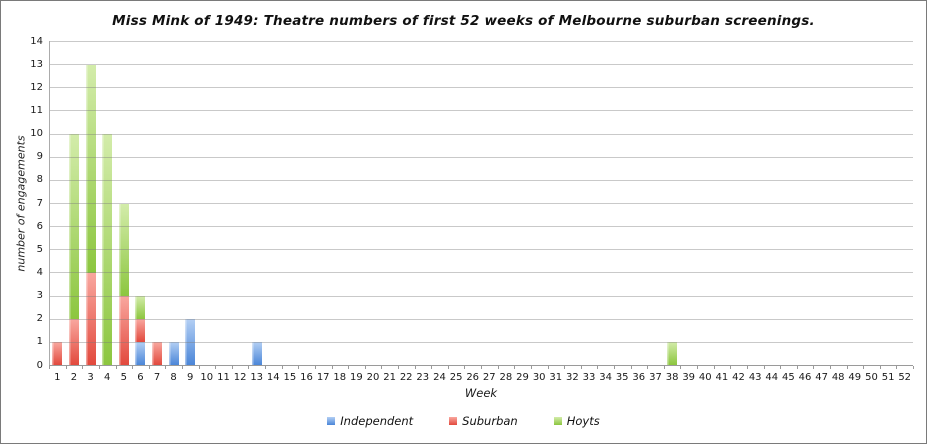 This screenshot has height=444, width=927. I want to click on legend-item-independent: Independent, so click(370, 421).